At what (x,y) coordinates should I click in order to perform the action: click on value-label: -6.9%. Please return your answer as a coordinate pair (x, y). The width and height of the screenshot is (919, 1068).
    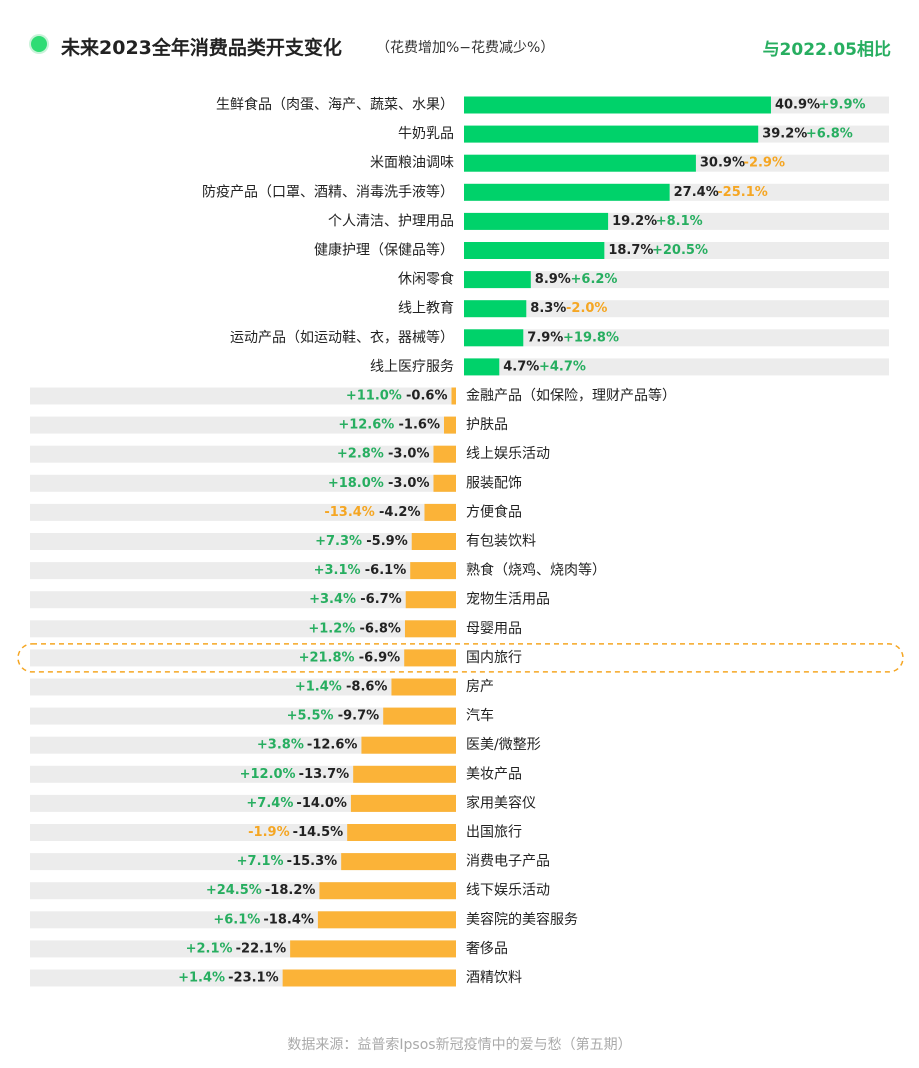
    Looking at the image, I should click on (379, 657).